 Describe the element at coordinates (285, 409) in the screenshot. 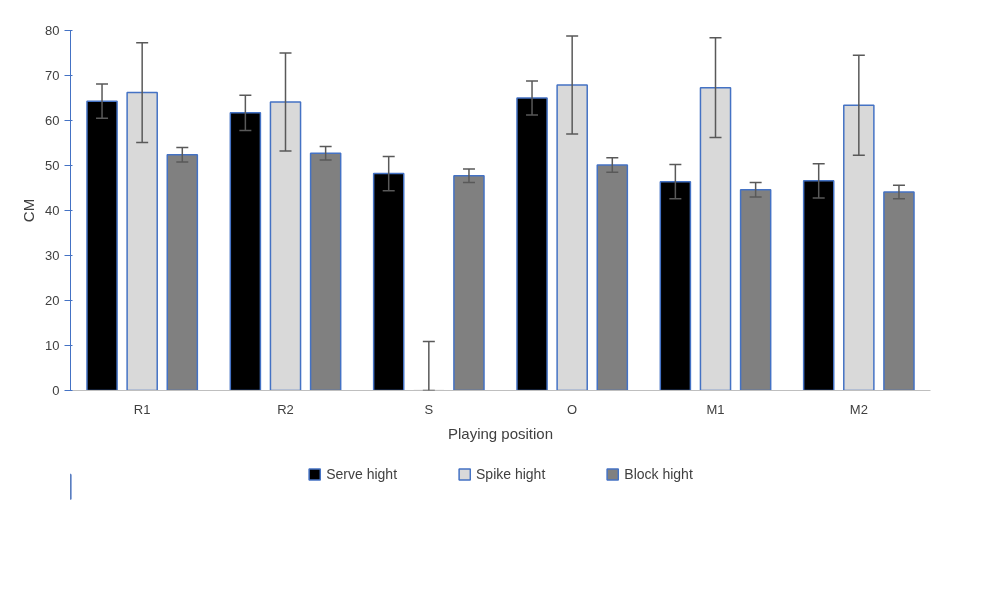

I see `x-tick-label: R2` at that location.